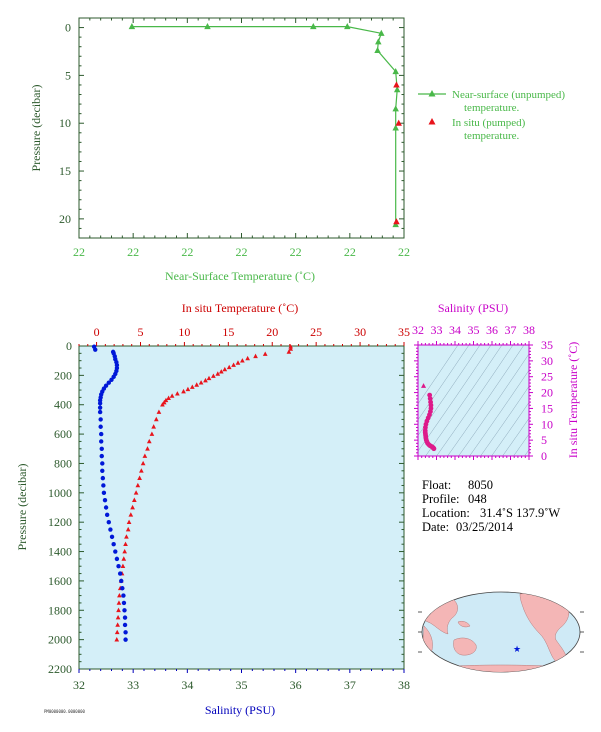 The height and width of the screenshot is (732, 601). Describe the element at coordinates (60, 493) in the screenshot. I see `profile-y-tick-label: 1000` at that location.